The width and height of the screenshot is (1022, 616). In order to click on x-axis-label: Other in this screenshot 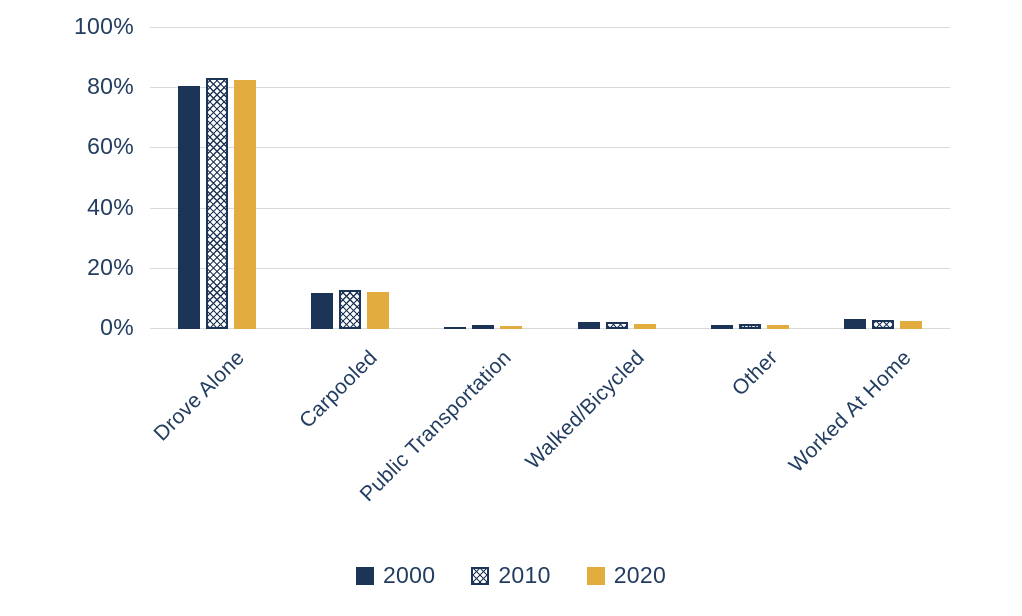, I will do `click(755, 373)`.